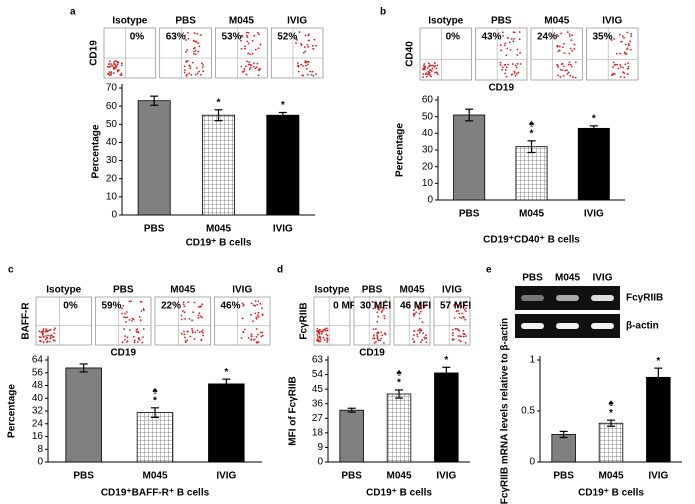  I want to click on y-tick-label: 40, so click(38, 398).